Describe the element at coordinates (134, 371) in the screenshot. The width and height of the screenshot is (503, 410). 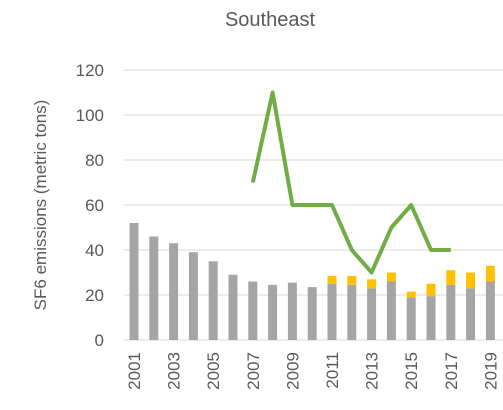
I see `x-tick-label: 2001` at that location.